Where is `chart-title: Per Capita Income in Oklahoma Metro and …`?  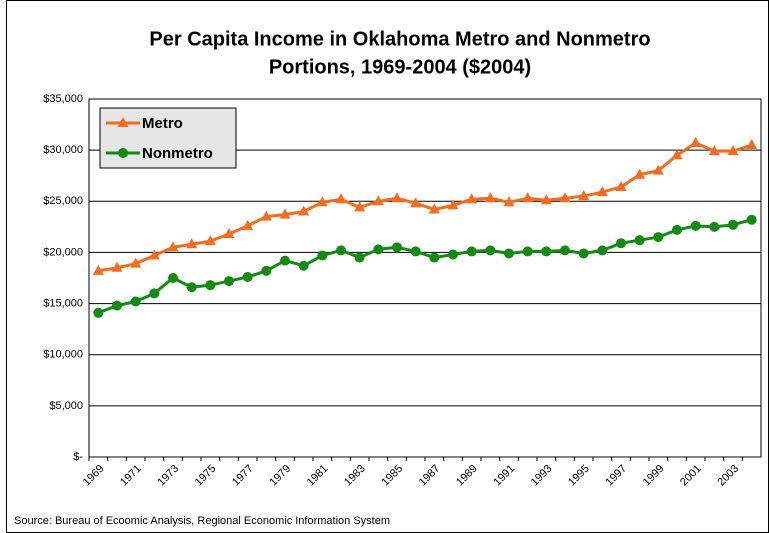 chart-title: Per Capita Income in Oklahoma Metro and … is located at coordinates (399, 39).